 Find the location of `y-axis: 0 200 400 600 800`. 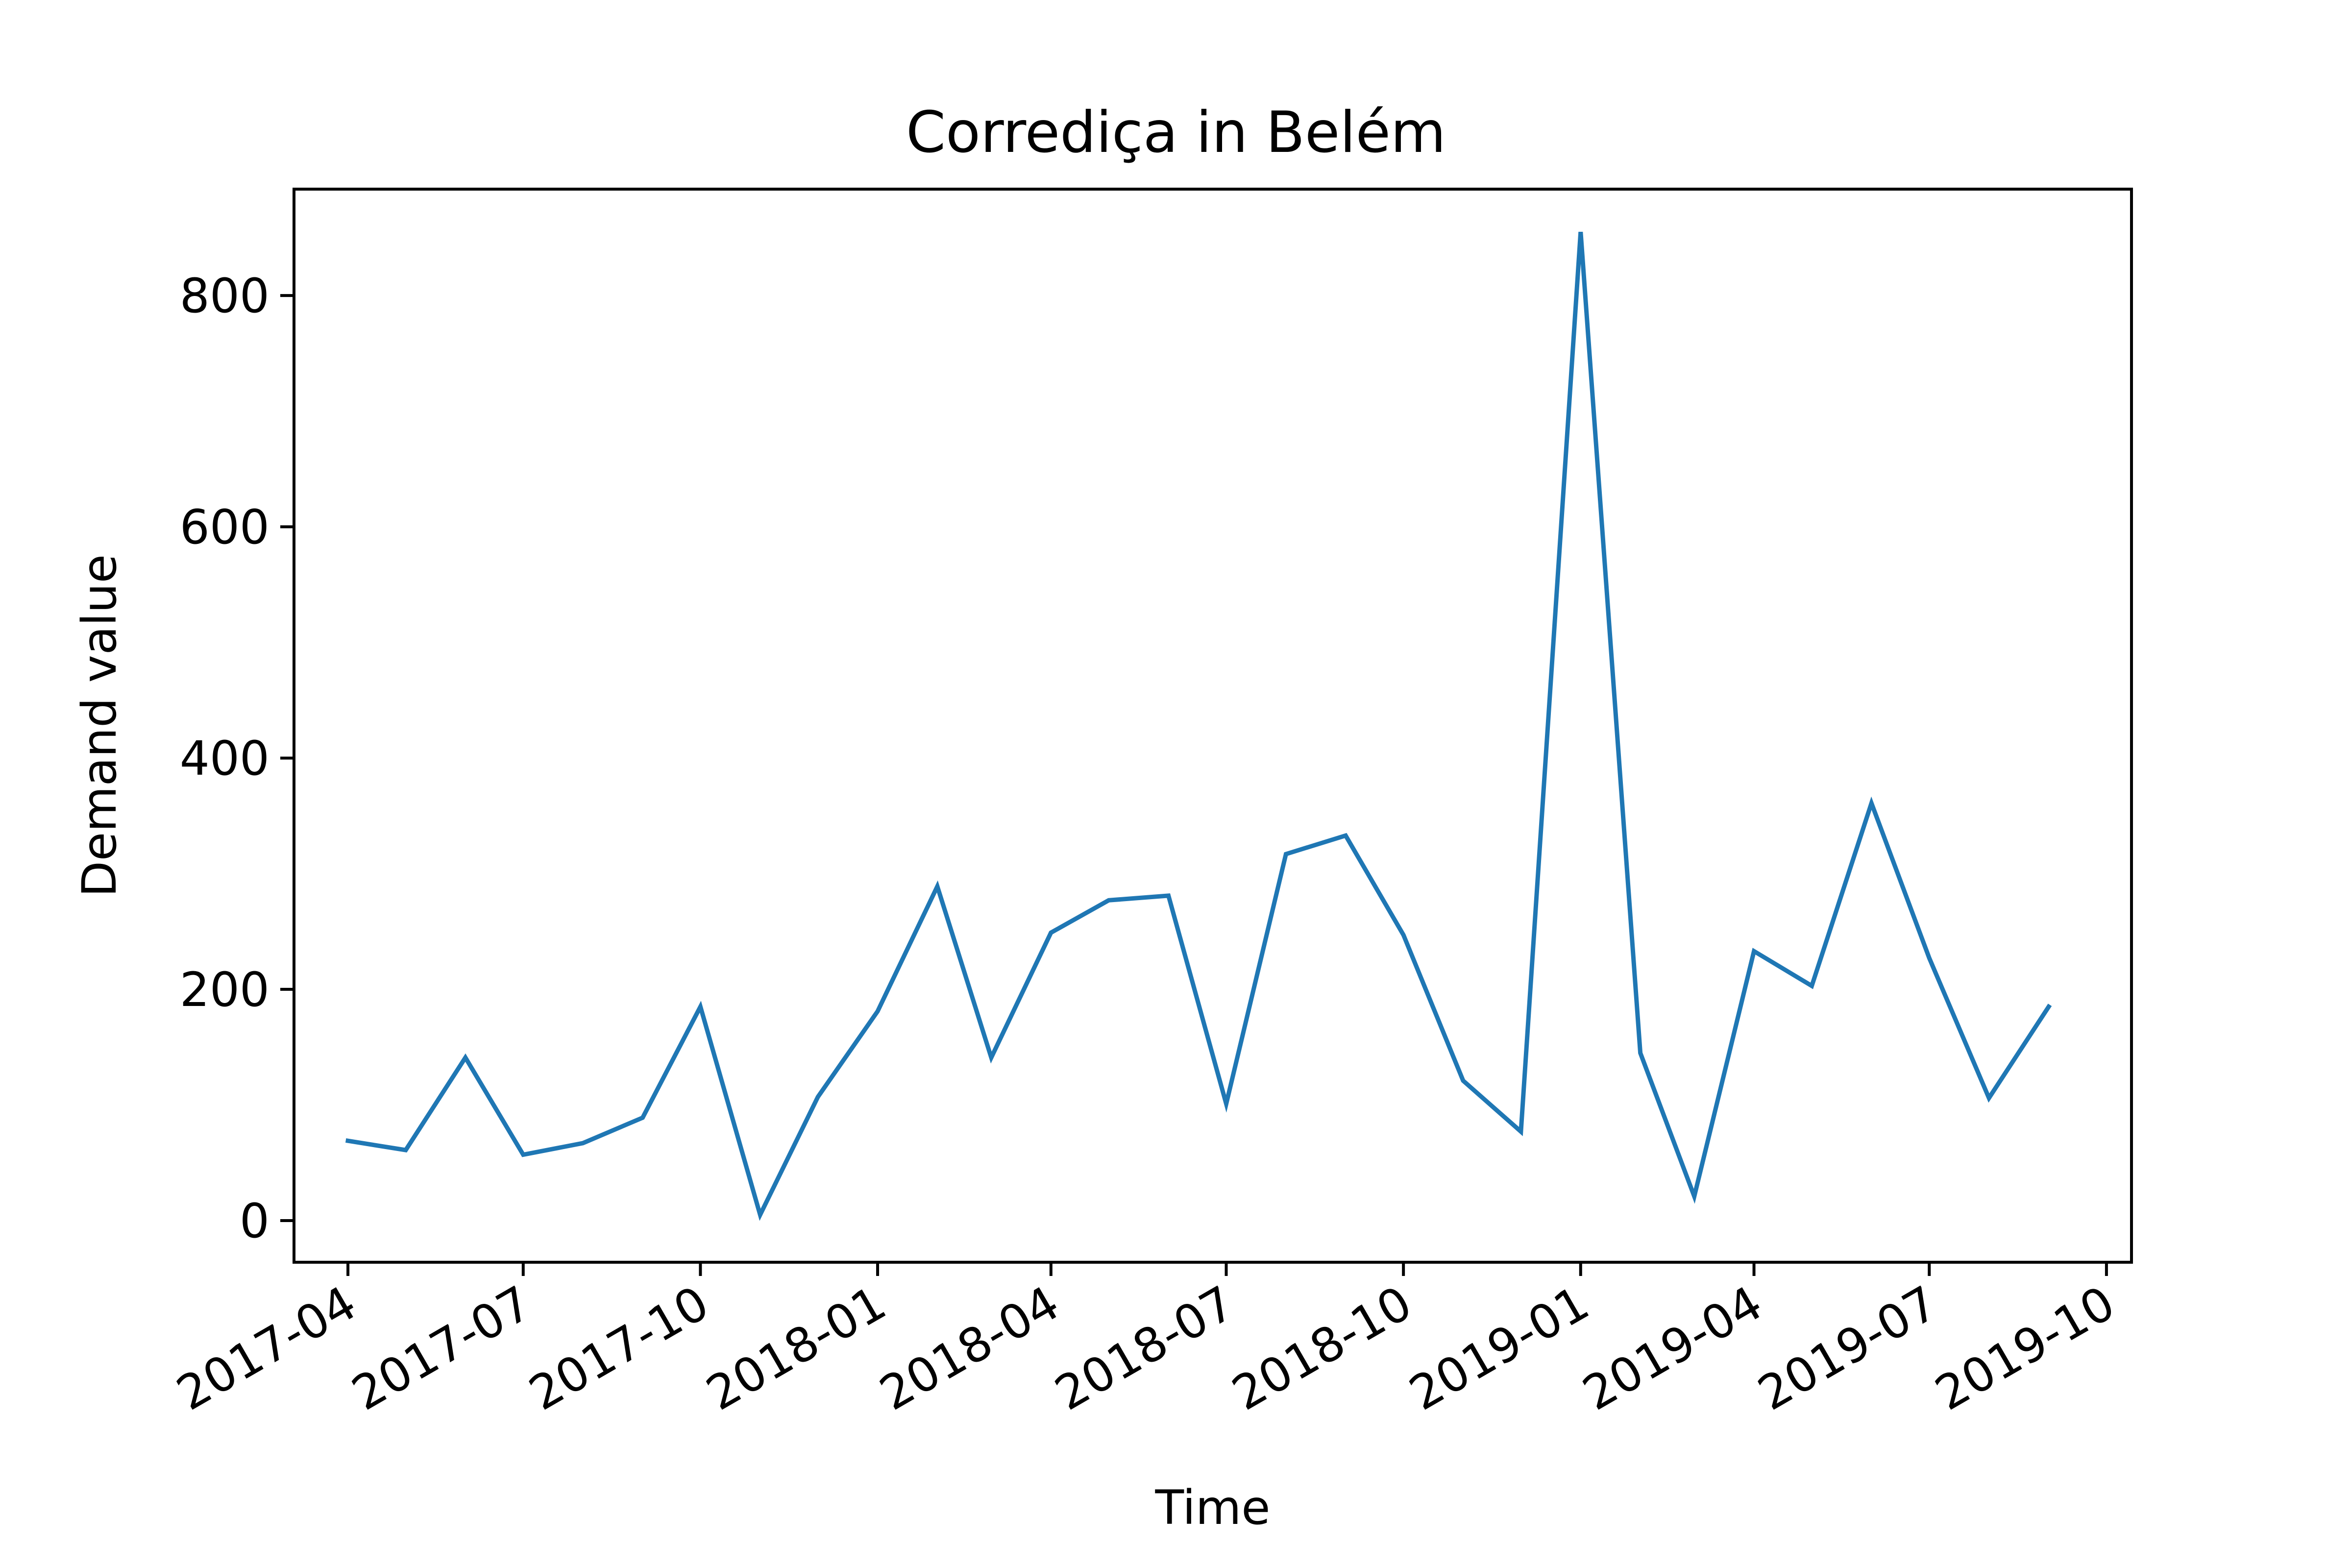

y-axis: 0 200 400 600 800 is located at coordinates (237, 759).